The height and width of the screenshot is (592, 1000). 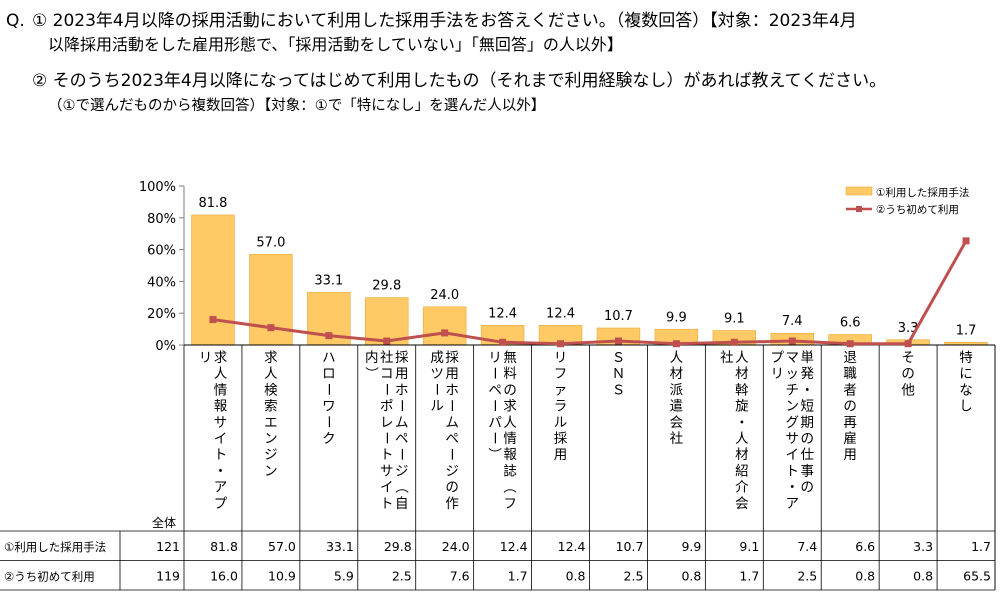 What do you see at coordinates (510, 504) in the screenshot?
I see `category-label-char: フ` at bounding box center [510, 504].